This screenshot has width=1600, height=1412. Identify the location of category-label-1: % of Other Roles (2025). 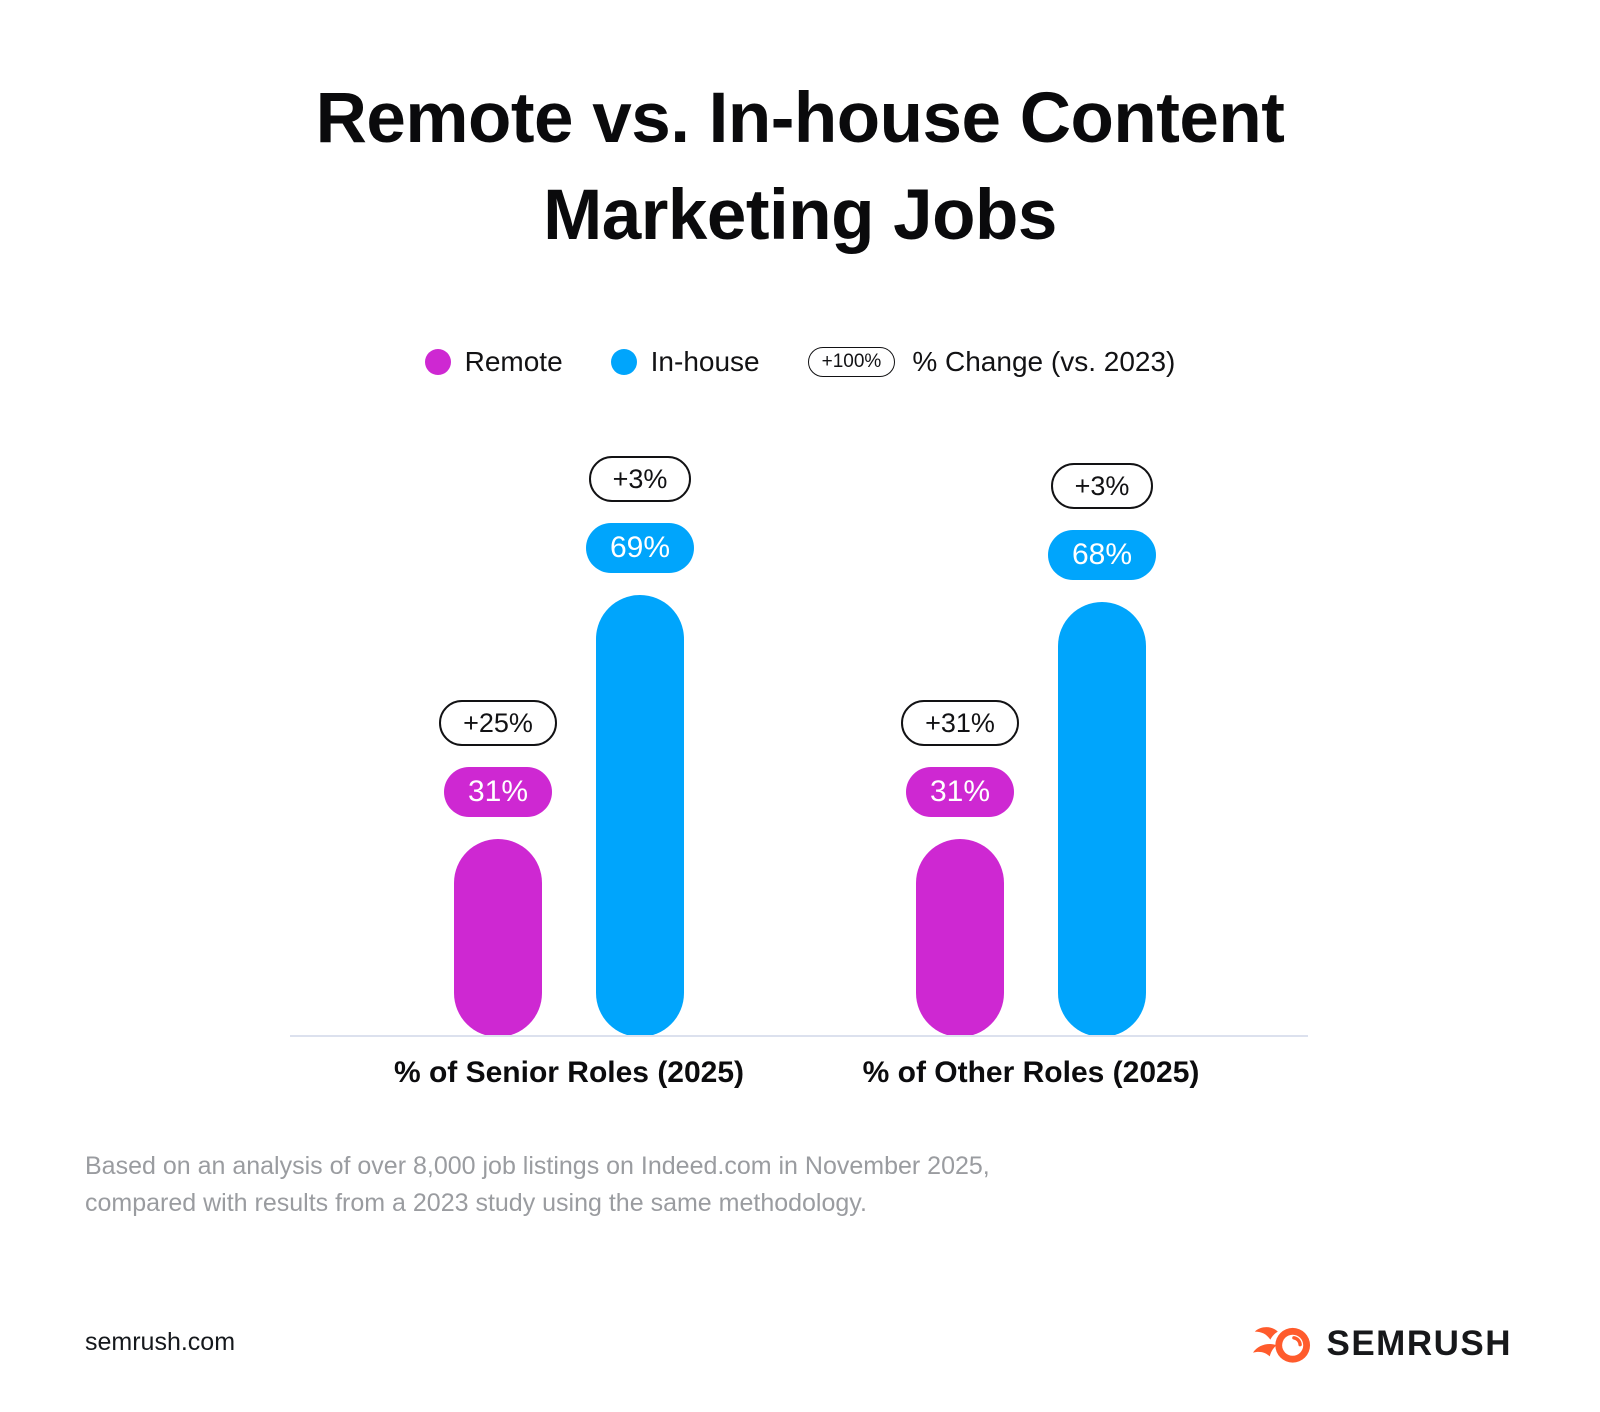
(1031, 1072).